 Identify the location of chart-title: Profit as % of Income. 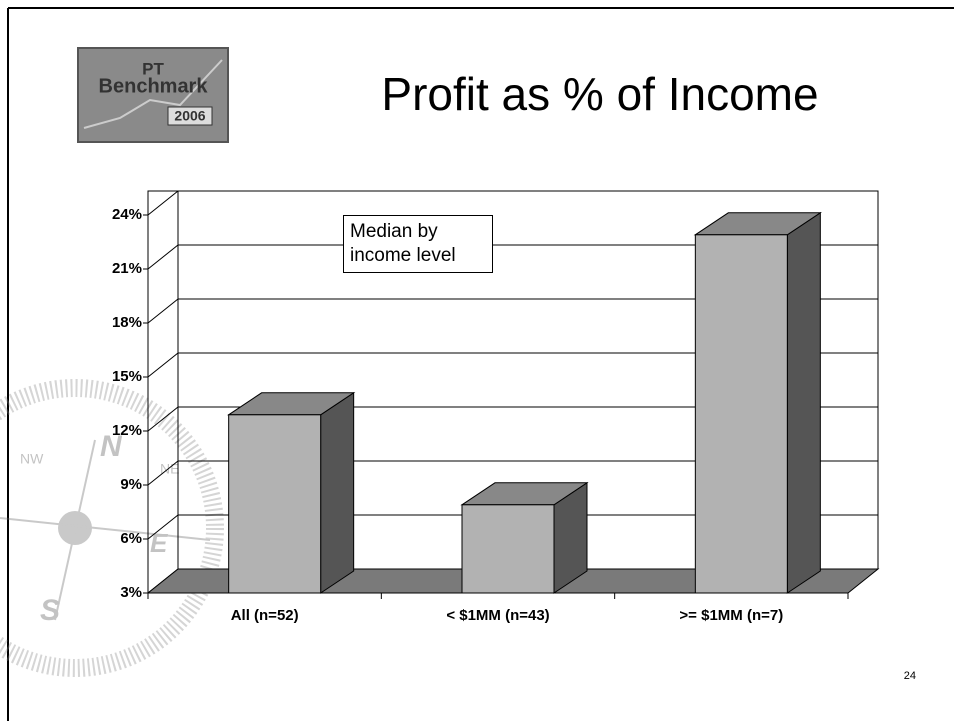
(599, 94).